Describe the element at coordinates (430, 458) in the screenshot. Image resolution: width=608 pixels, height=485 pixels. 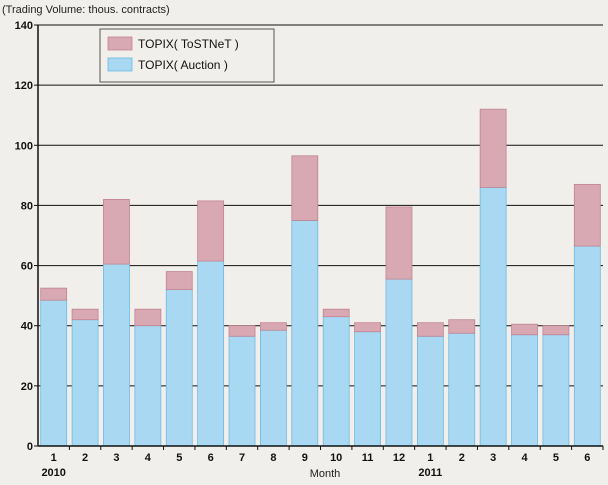
I see `x-tick-label-12: 1` at that location.